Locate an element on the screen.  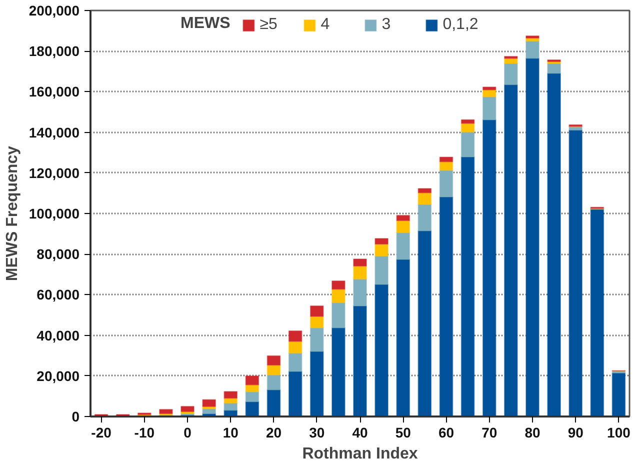
legend-label: 0,1,2 is located at coordinates (460, 25).